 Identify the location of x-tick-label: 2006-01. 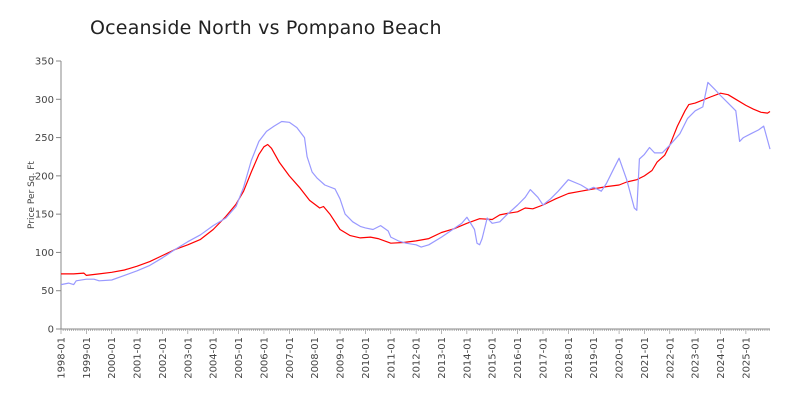
(264, 358).